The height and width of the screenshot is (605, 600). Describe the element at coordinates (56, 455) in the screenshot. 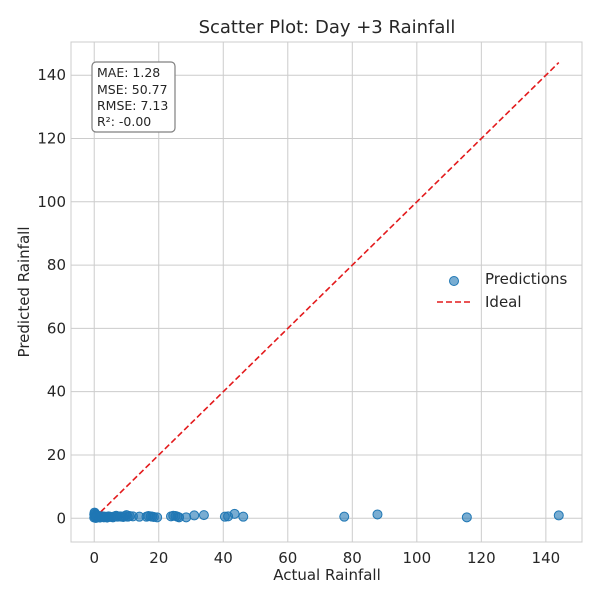

I see `y-tick-label: 20` at that location.